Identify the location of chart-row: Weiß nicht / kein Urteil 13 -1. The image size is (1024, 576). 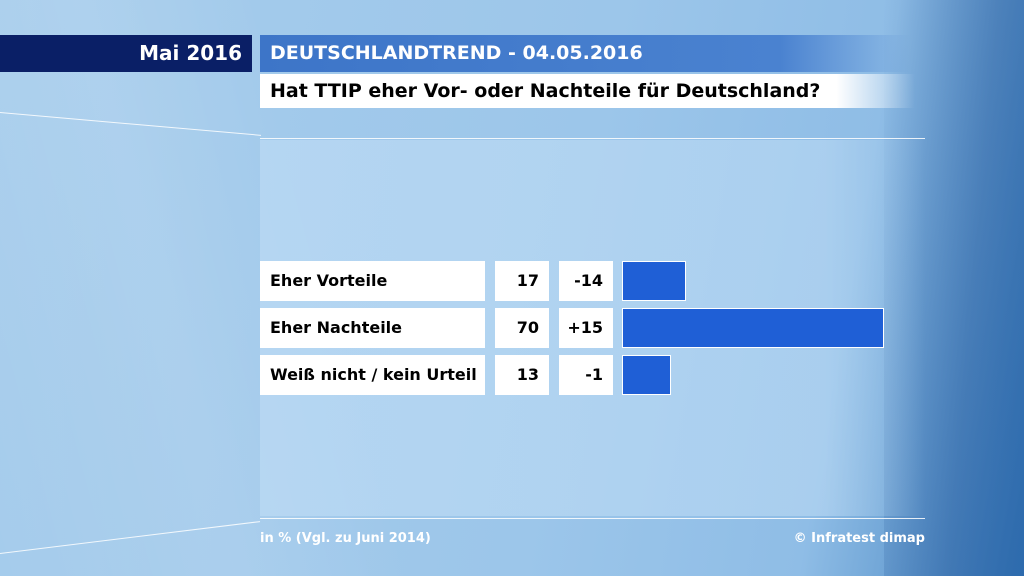
(572, 375).